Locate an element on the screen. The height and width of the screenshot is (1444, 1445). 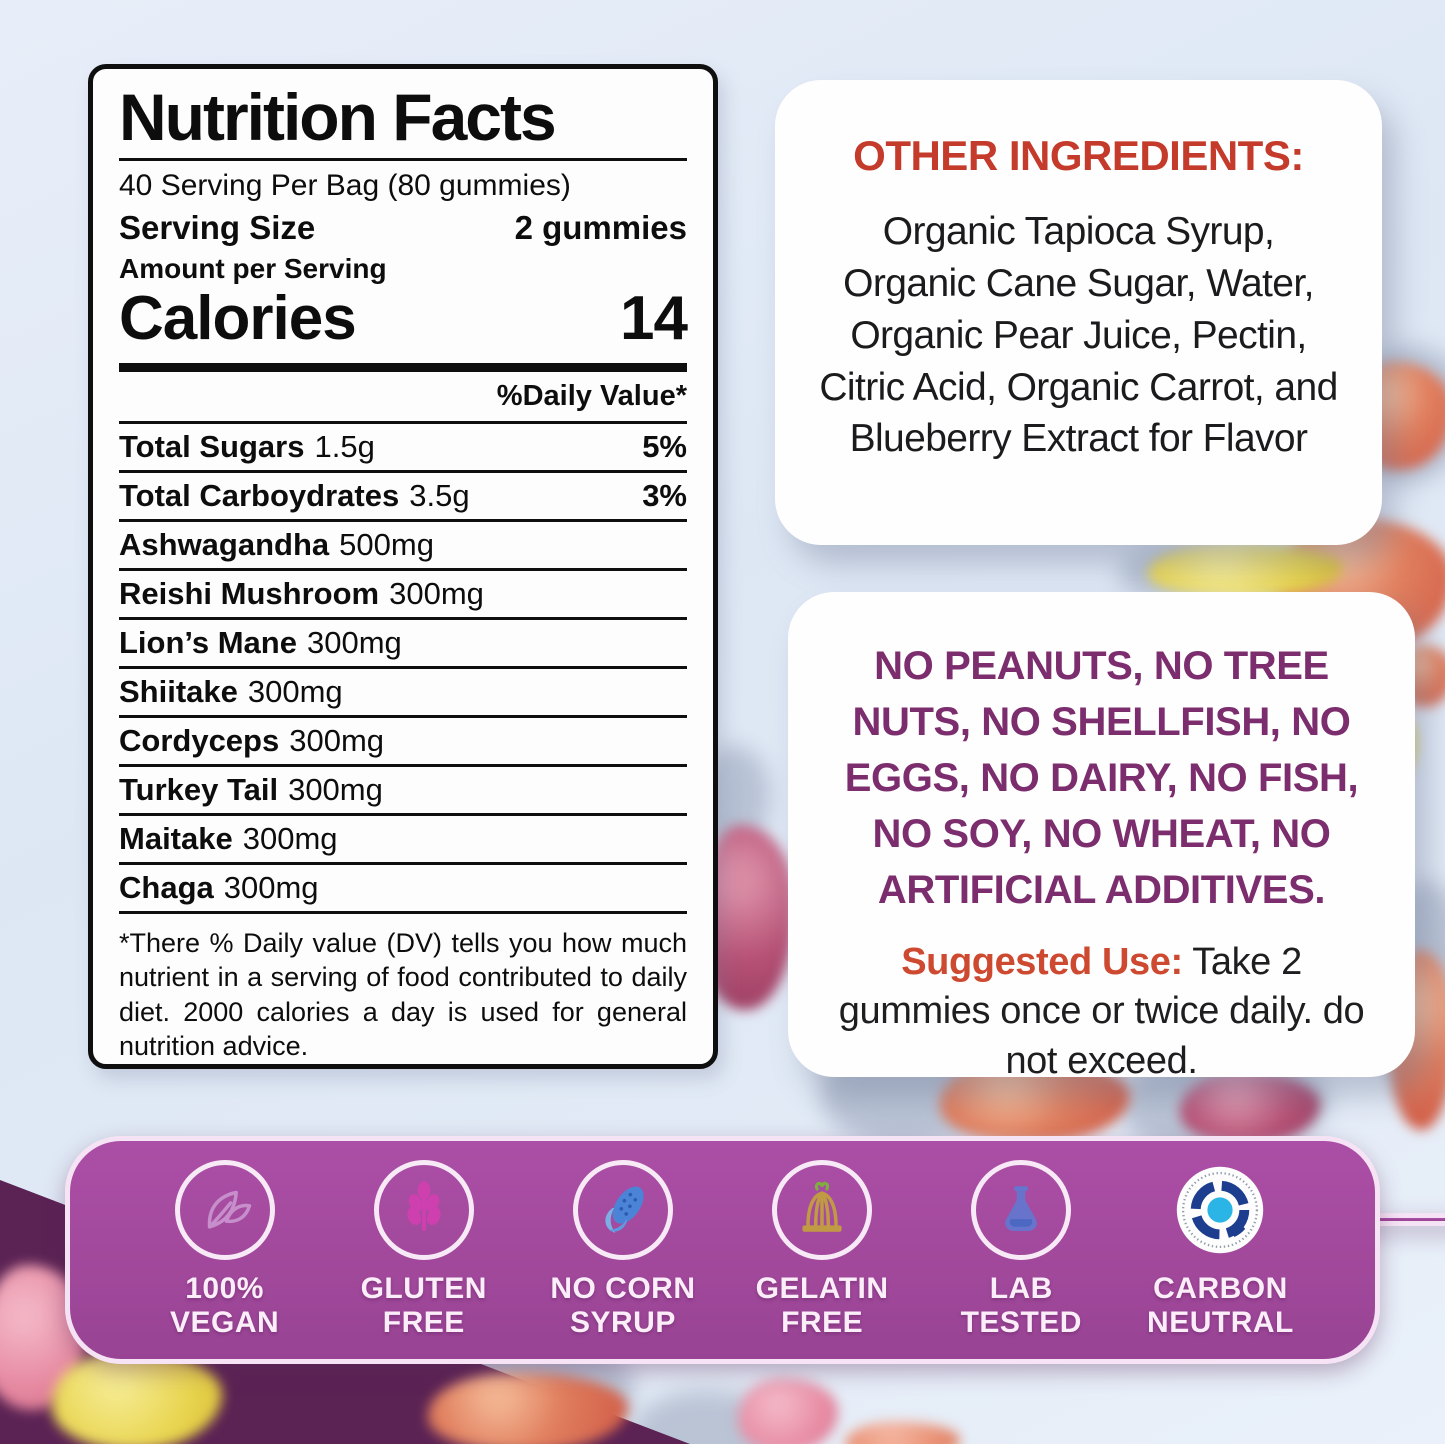
divider-medium is located at coordinates (403, 367).